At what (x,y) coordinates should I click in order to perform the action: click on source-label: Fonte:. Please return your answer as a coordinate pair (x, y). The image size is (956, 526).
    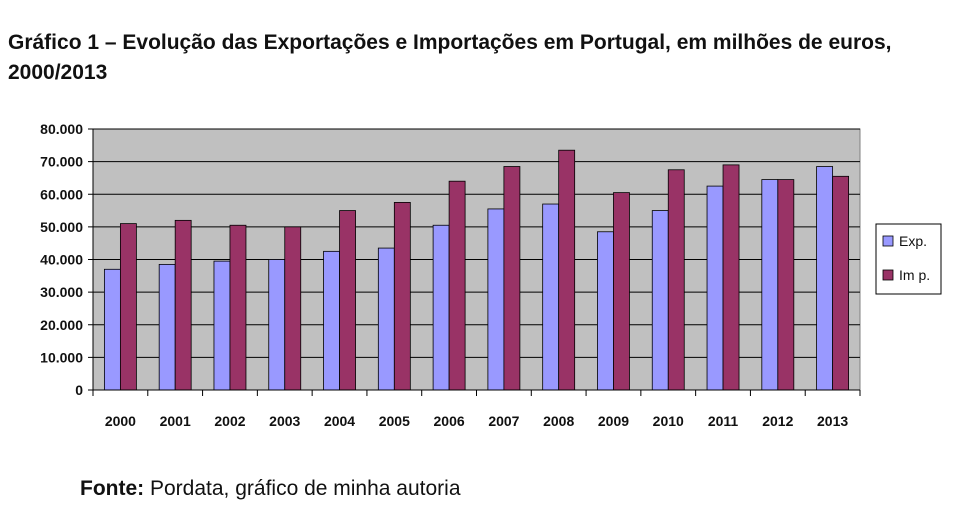
    Looking at the image, I should click on (112, 488).